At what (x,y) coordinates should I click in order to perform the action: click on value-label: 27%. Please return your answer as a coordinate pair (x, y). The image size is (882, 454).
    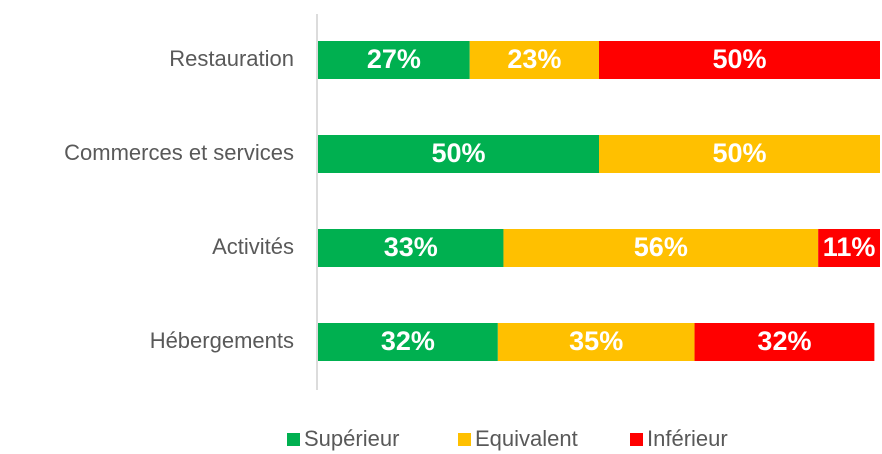
    Looking at the image, I should click on (394, 59).